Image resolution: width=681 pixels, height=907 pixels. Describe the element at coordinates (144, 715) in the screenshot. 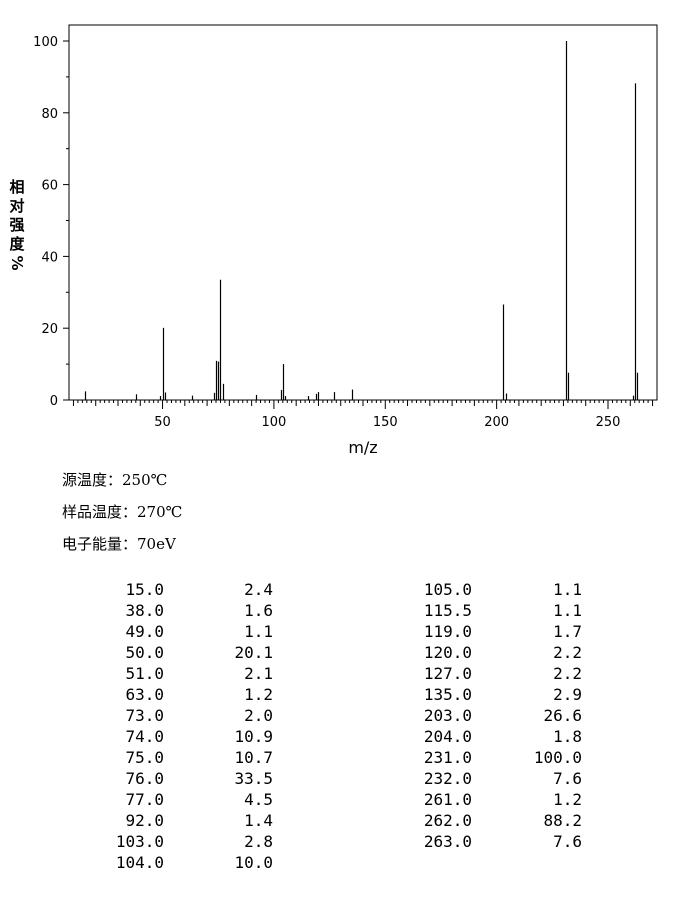

I see `mz-value: 73.0` at that location.